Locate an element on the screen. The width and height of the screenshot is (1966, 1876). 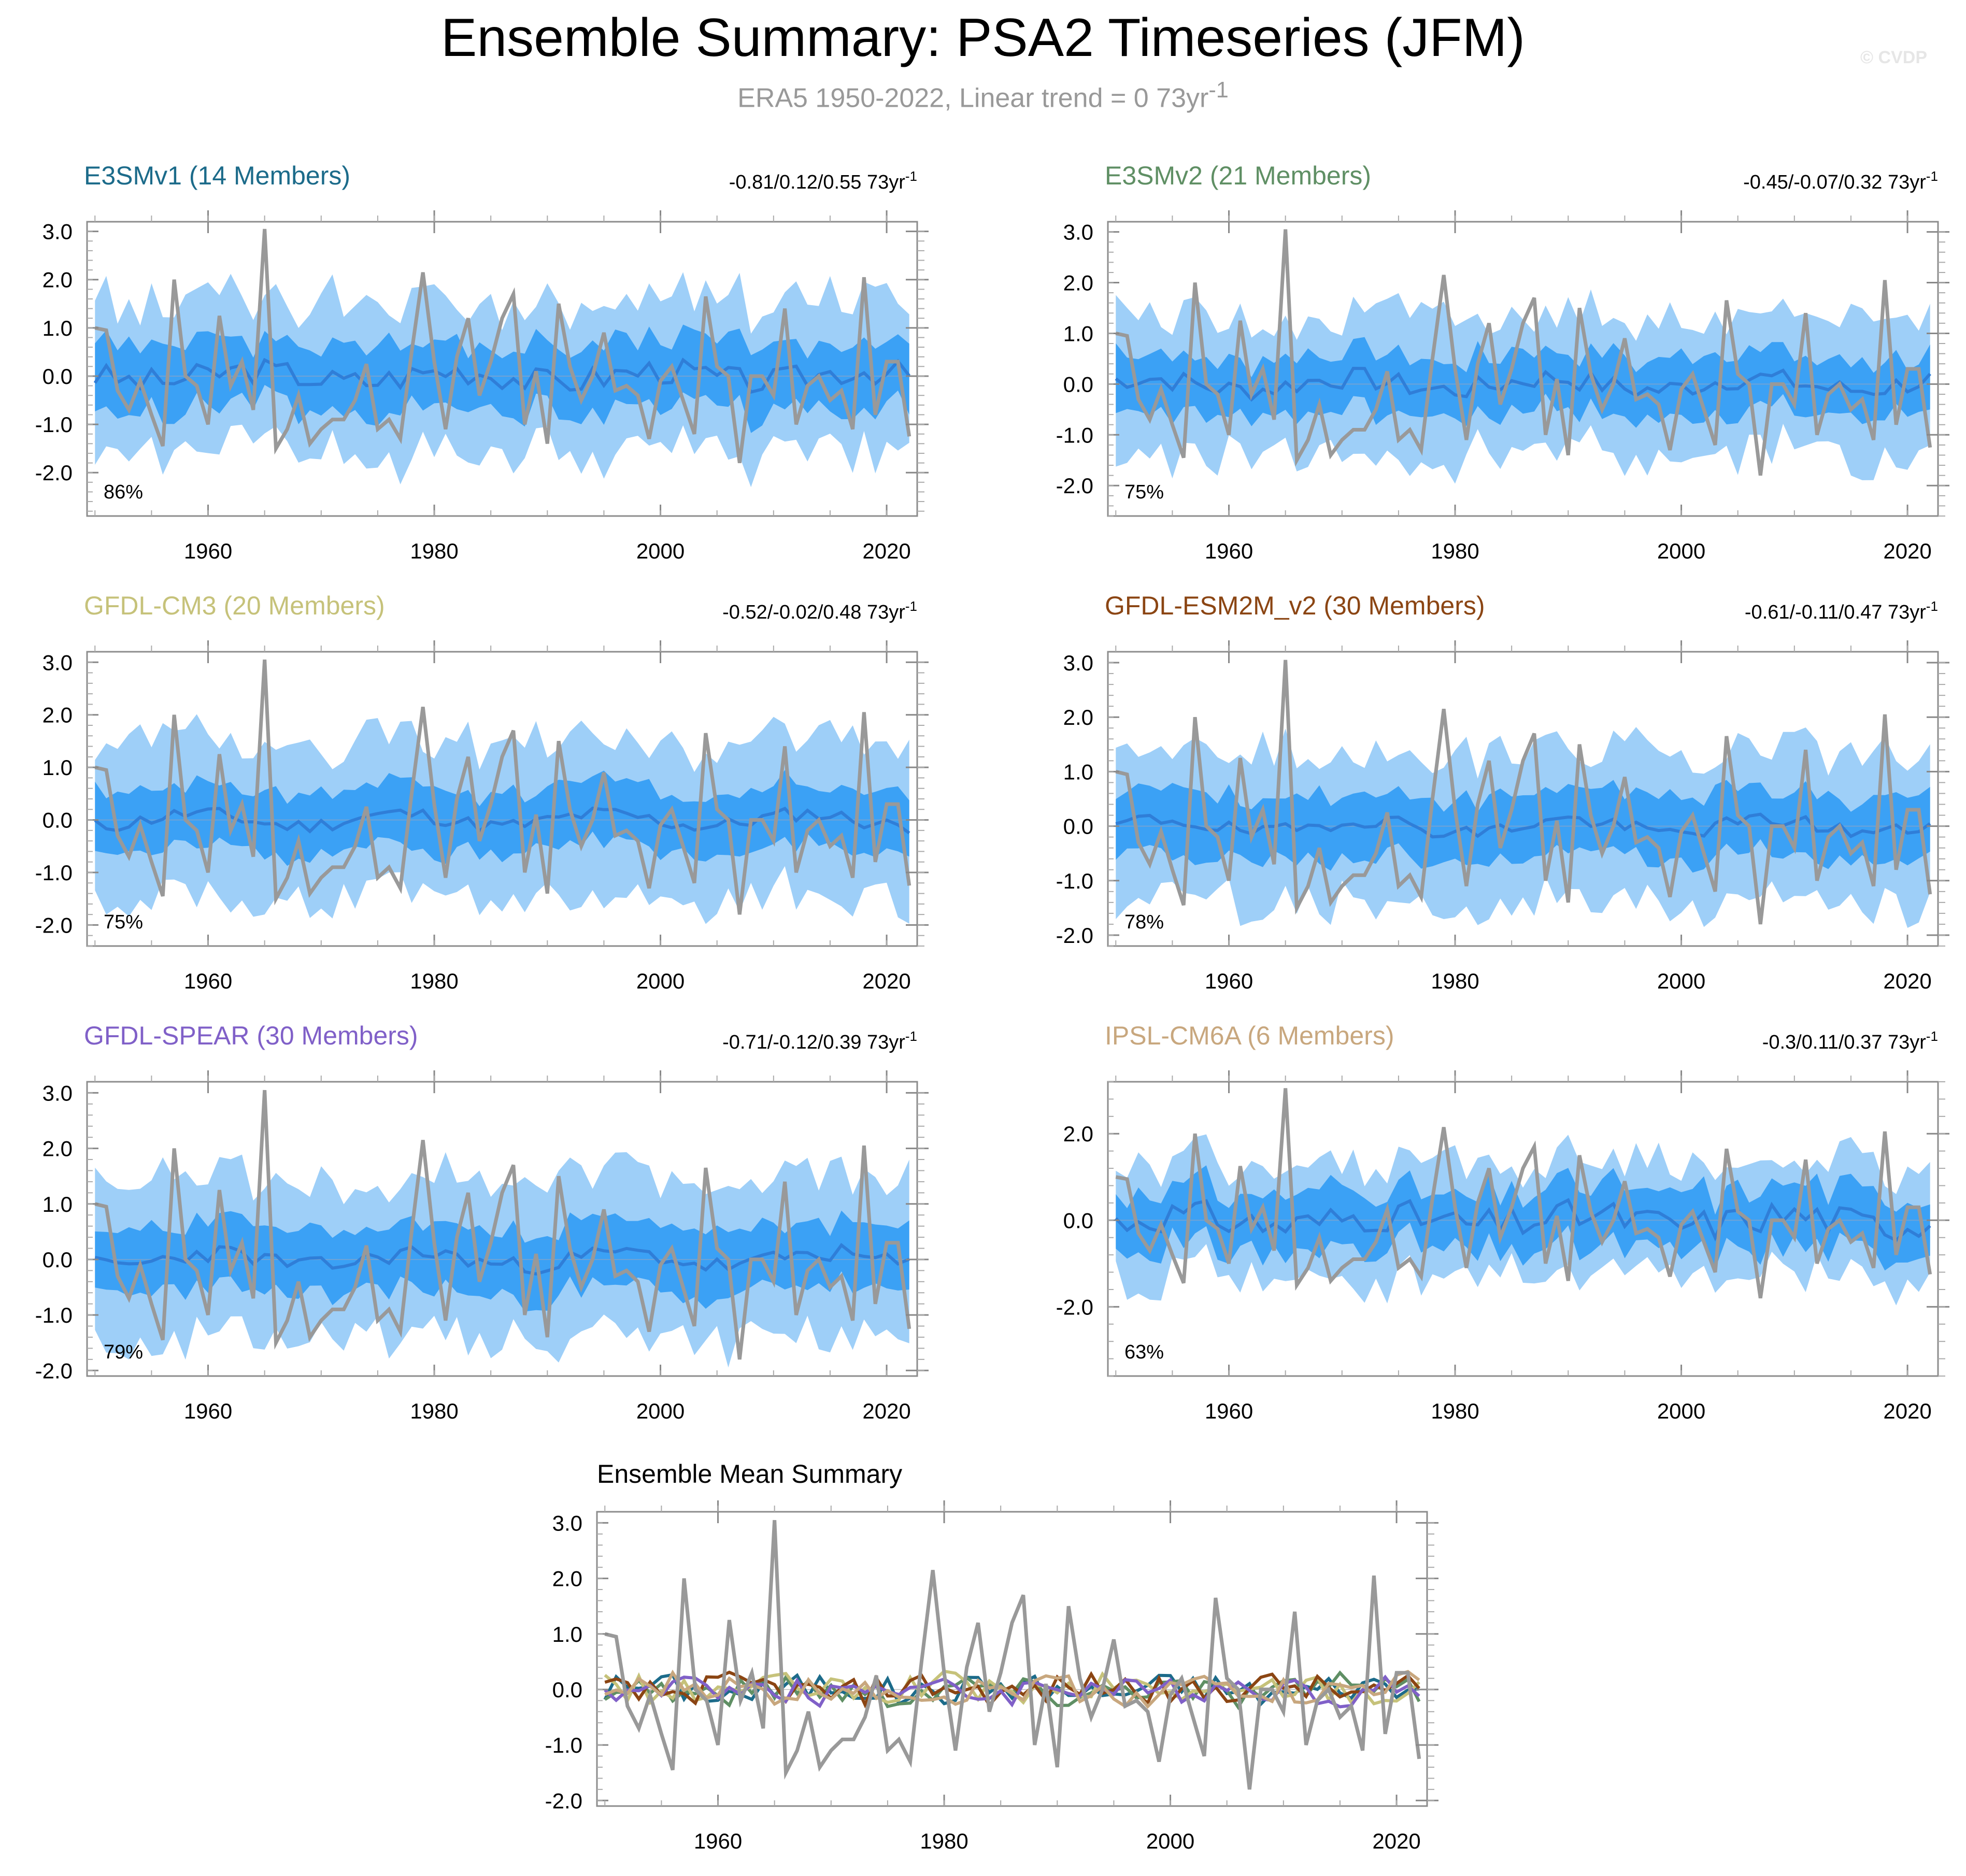
panel-title: GFDL-ESM2M_v2 (30 Members) is located at coordinates (1295, 605).